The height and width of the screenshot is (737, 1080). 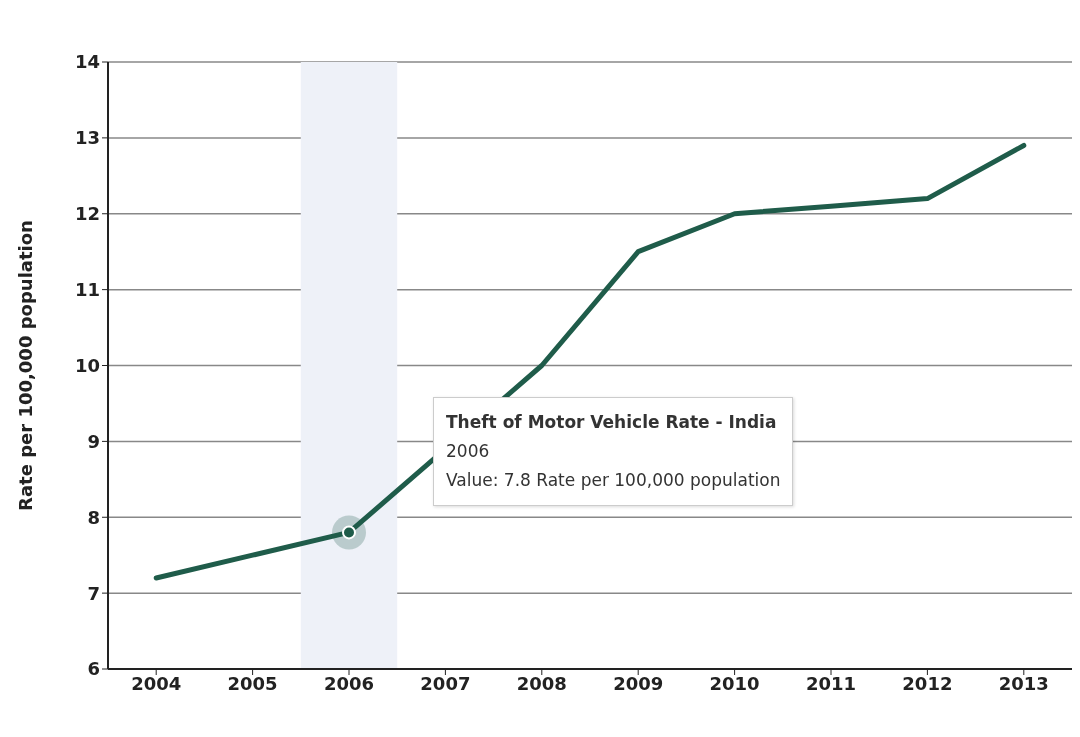 I want to click on annotation: Theft of Motor Vehicle Rate - India 2006 Value: 7.8 Rate per 100,000 population, so click(x=613, y=451).